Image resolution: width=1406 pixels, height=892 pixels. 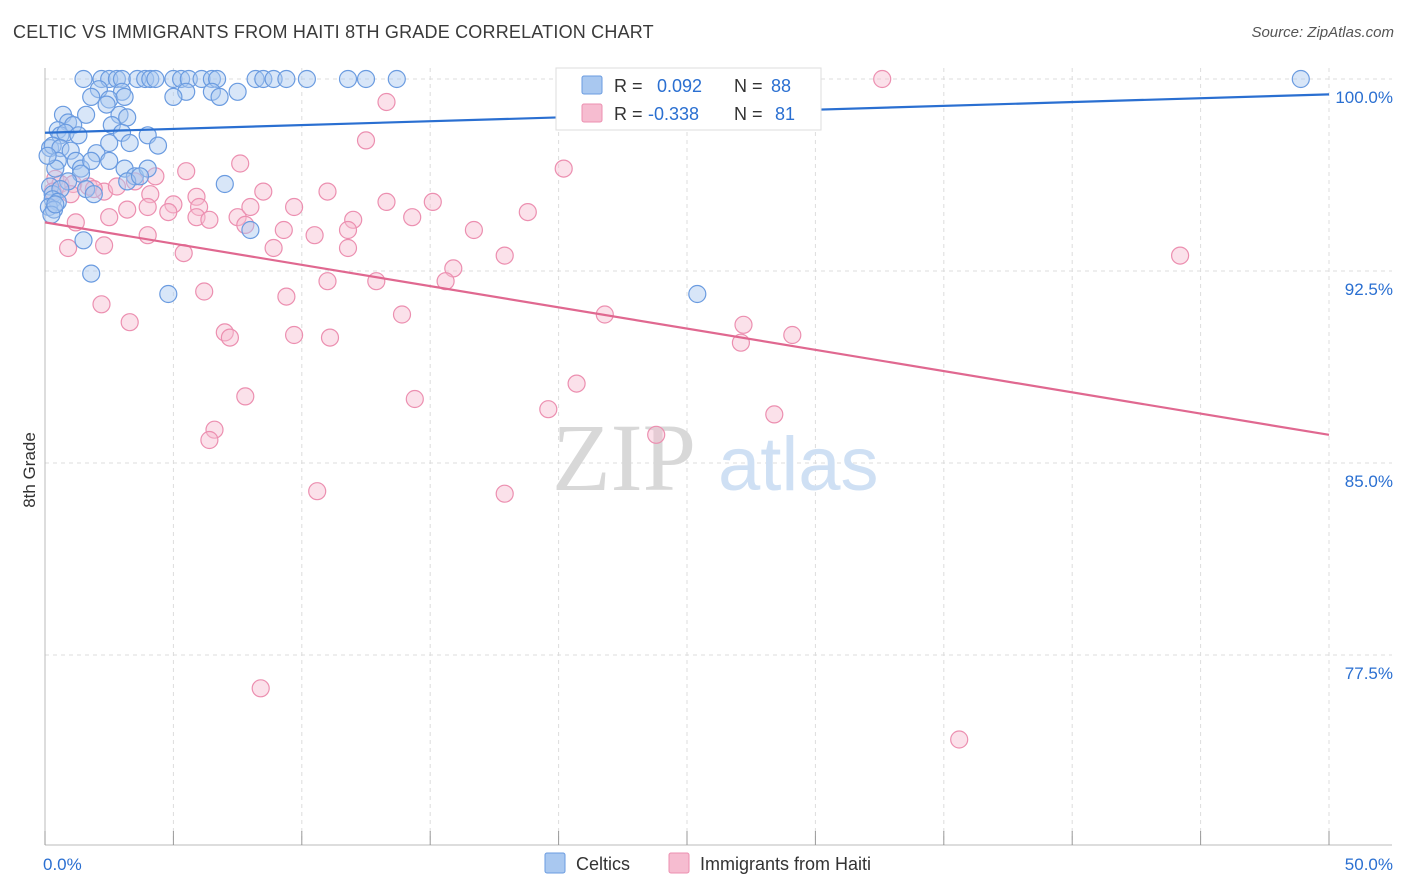 What do you see at coordinates (29, 470) in the screenshot?
I see `y-axis-title: 8th Grade` at bounding box center [29, 470].